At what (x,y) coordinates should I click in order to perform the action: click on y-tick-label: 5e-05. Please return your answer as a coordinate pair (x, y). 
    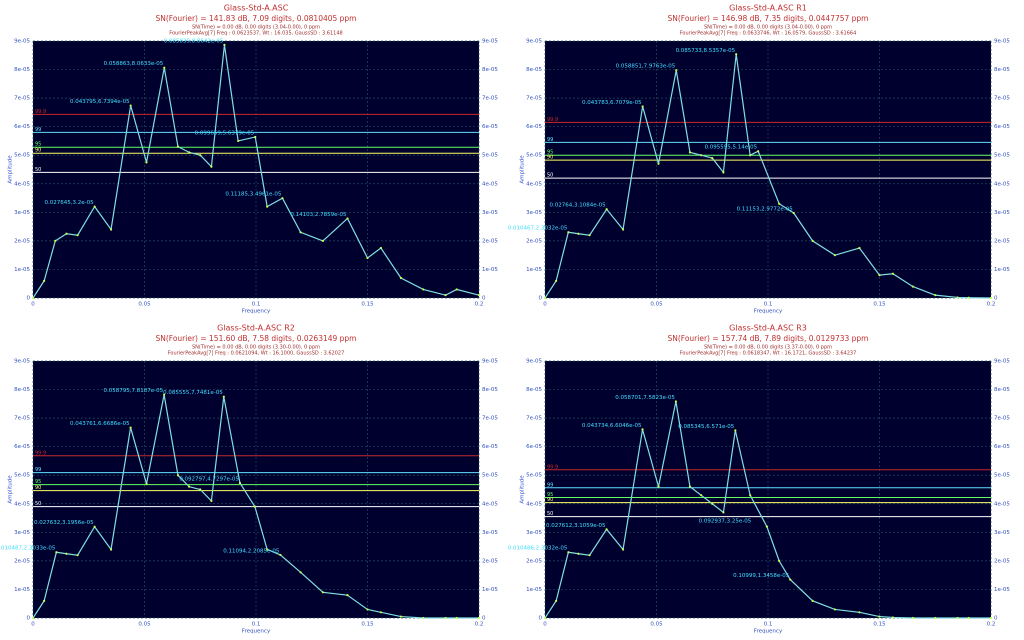
    Looking at the image, I should click on (534, 156).